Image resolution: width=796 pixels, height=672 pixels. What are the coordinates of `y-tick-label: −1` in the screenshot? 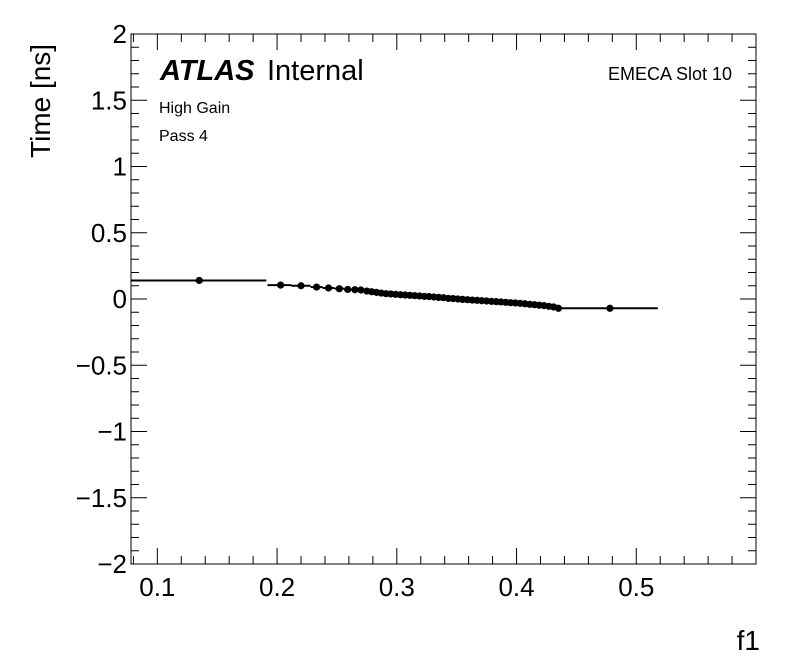 It's located at (112, 432).